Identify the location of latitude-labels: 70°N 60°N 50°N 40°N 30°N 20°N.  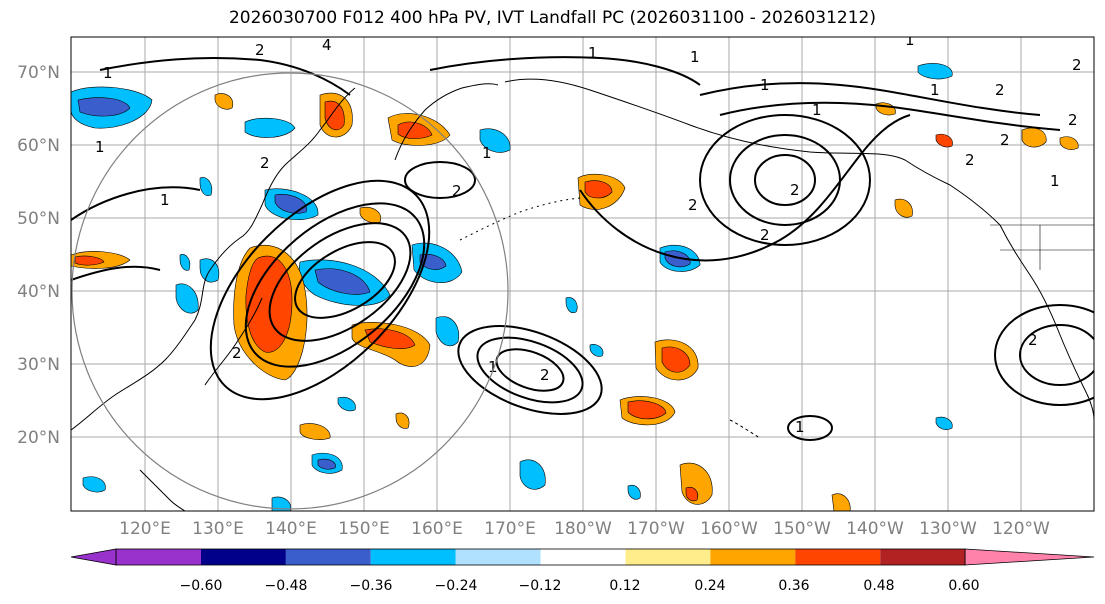
(38, 255).